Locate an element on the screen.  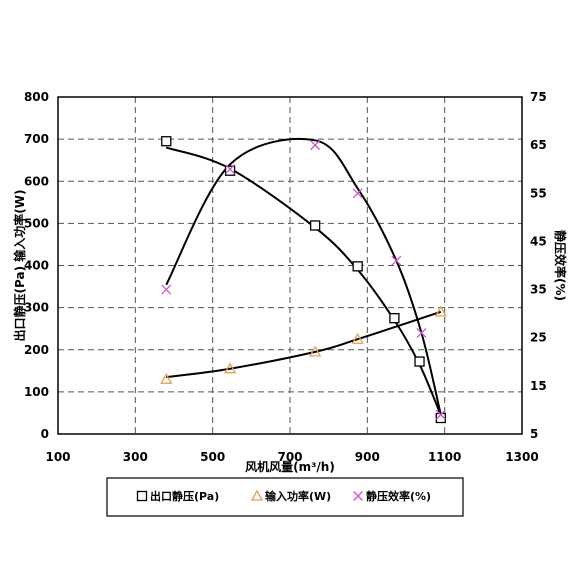
x-tick-label: 1300 is located at coordinates (521, 457).